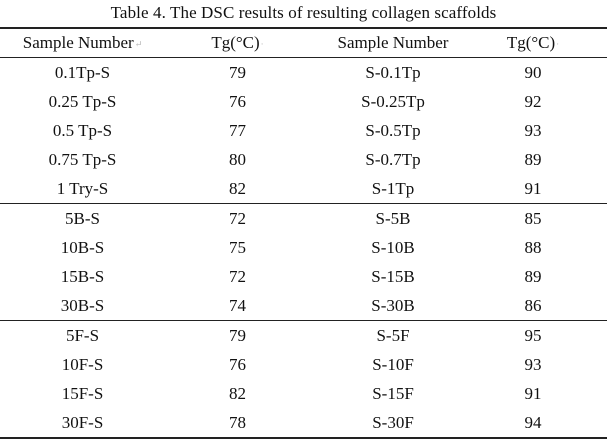  Describe the element at coordinates (303, 393) in the screenshot. I see `table-row: 15F-S 82 S-15F 91` at that location.